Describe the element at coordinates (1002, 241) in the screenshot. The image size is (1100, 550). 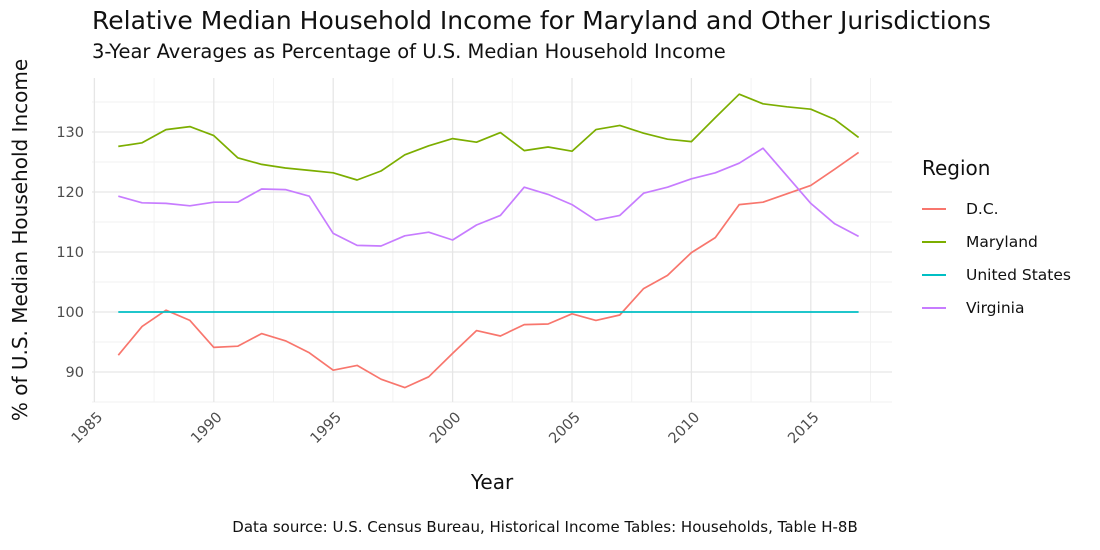
I see `legend-label: Maryland` at that location.